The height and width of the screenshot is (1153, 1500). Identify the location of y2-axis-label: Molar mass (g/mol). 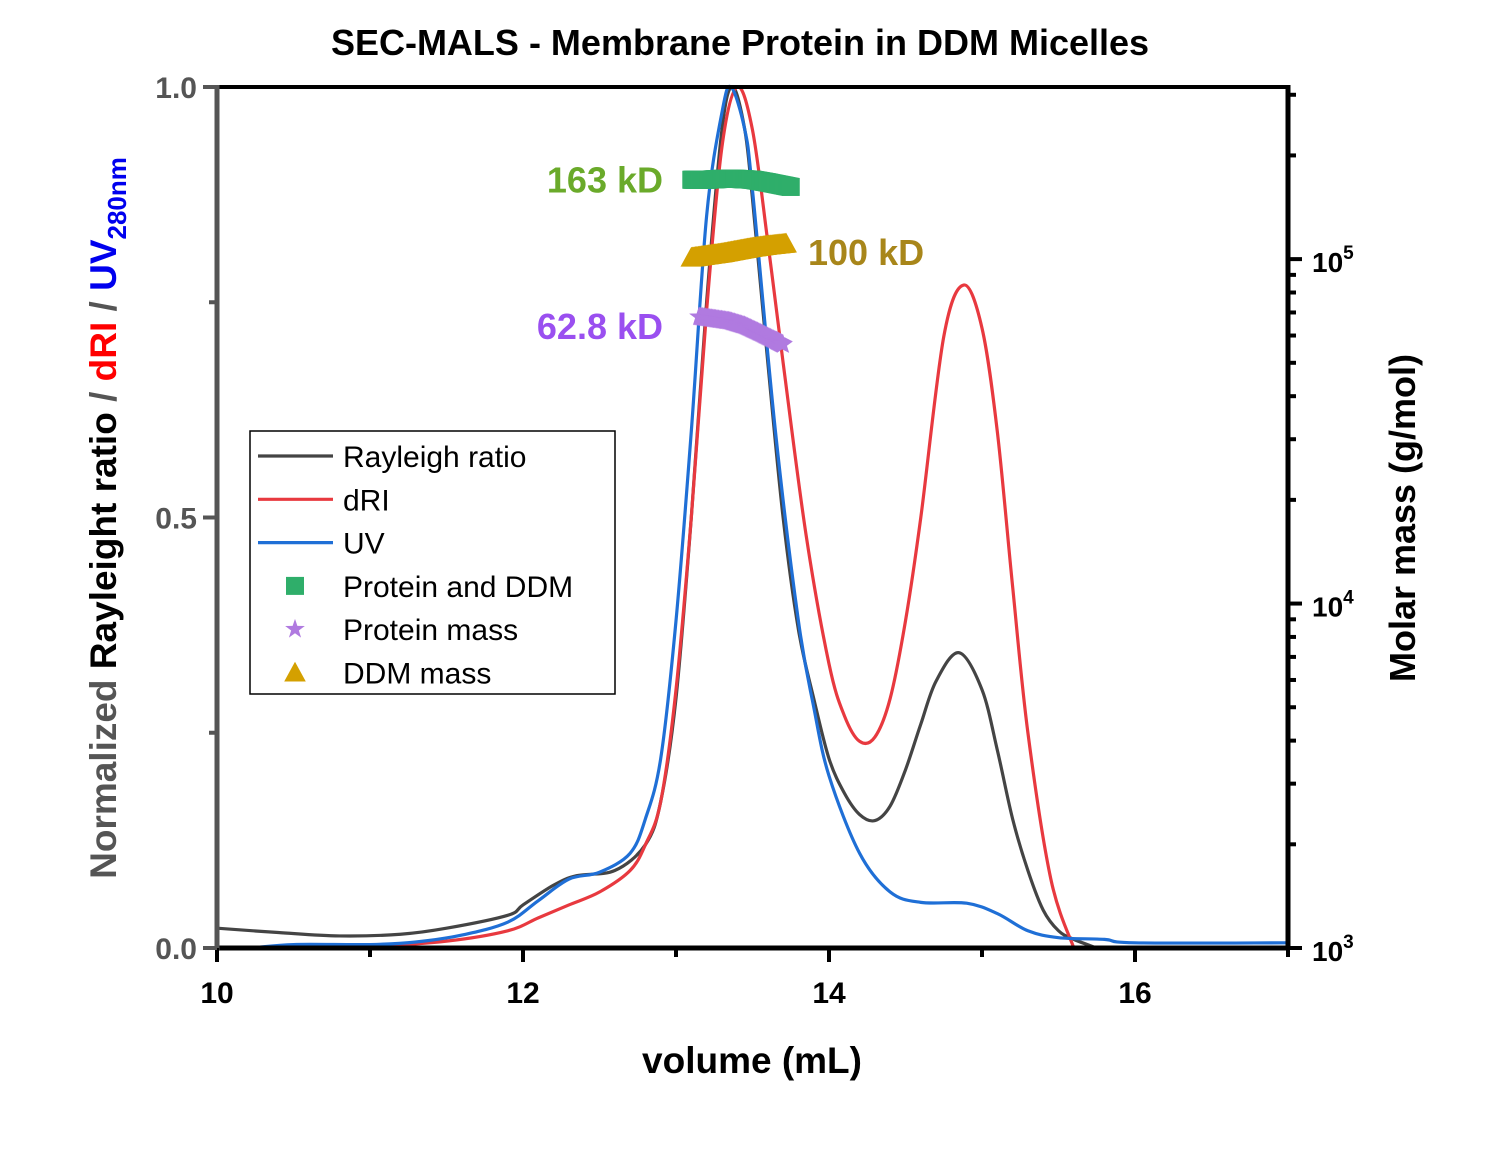
(1402, 518).